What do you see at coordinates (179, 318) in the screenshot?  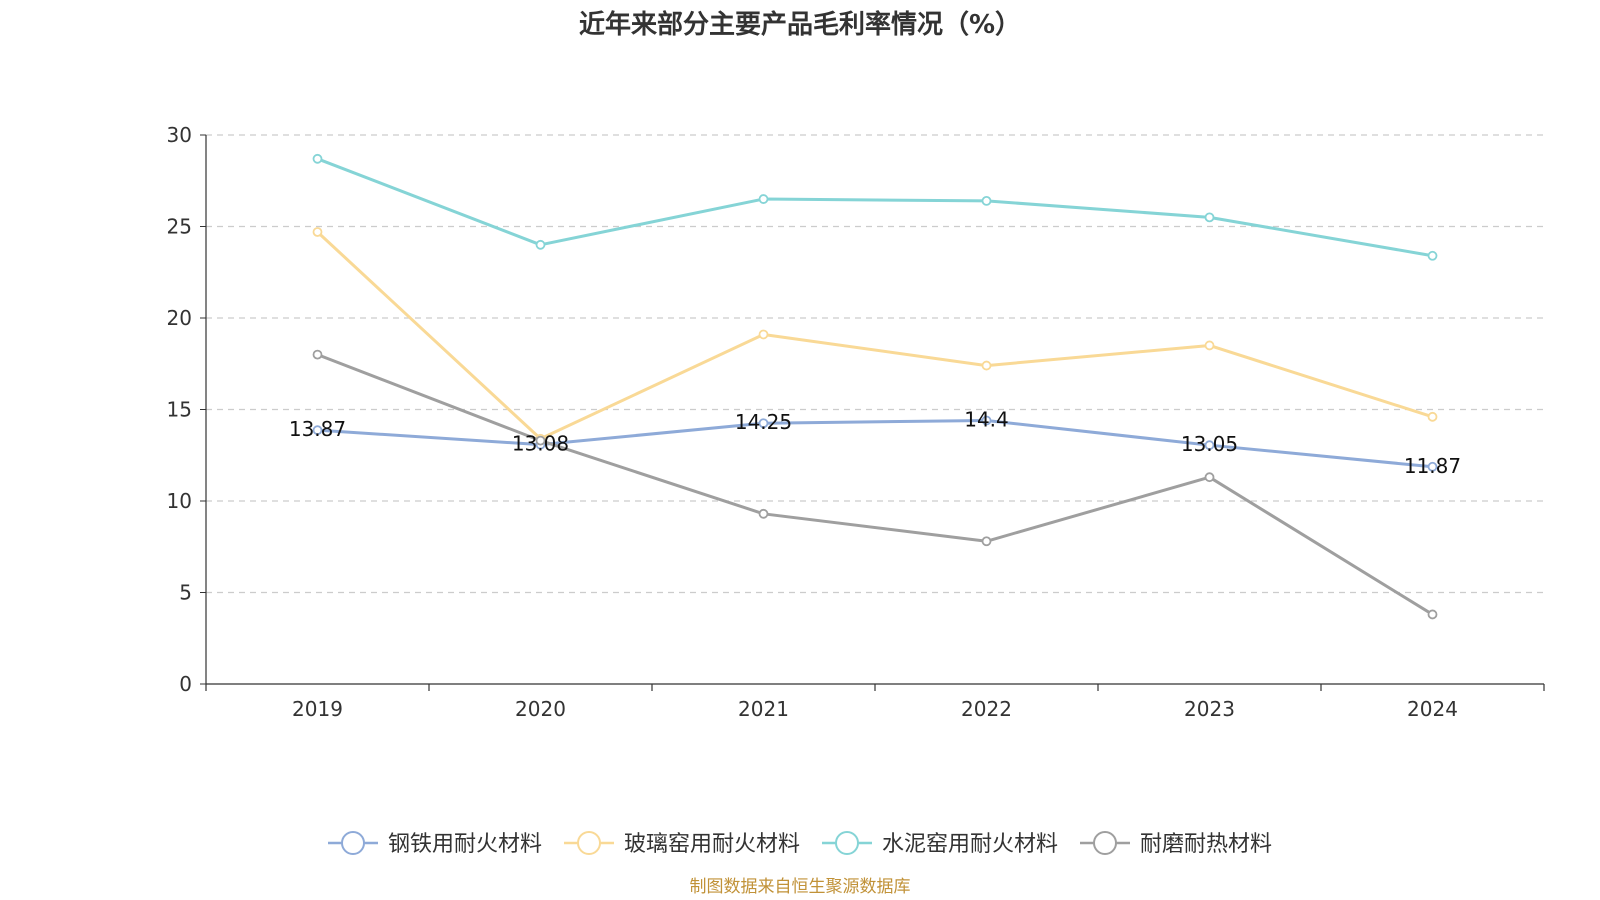 I see `y-tick-label: 20` at bounding box center [179, 318].